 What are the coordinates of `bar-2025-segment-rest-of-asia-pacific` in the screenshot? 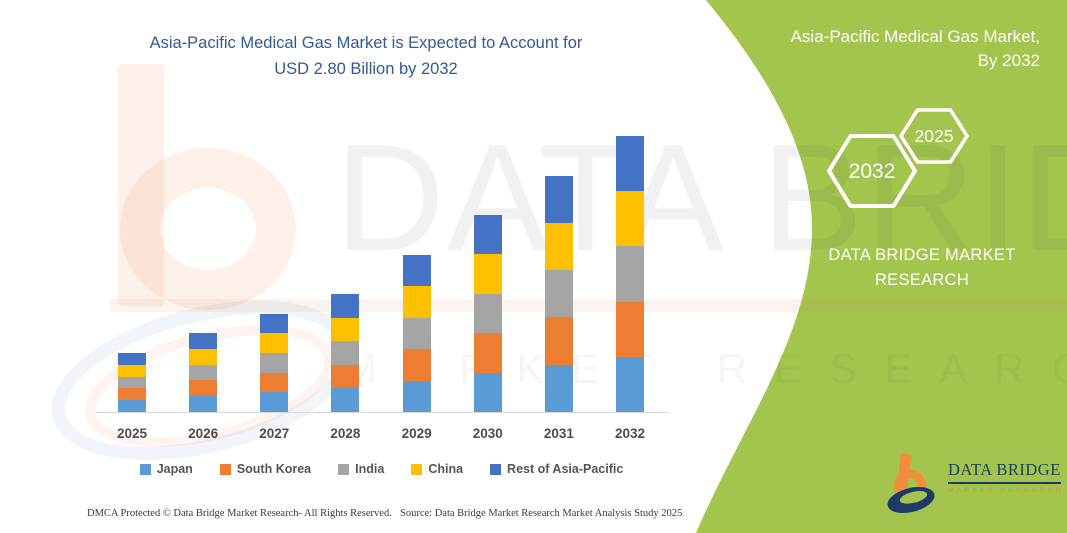 It's located at (132, 359).